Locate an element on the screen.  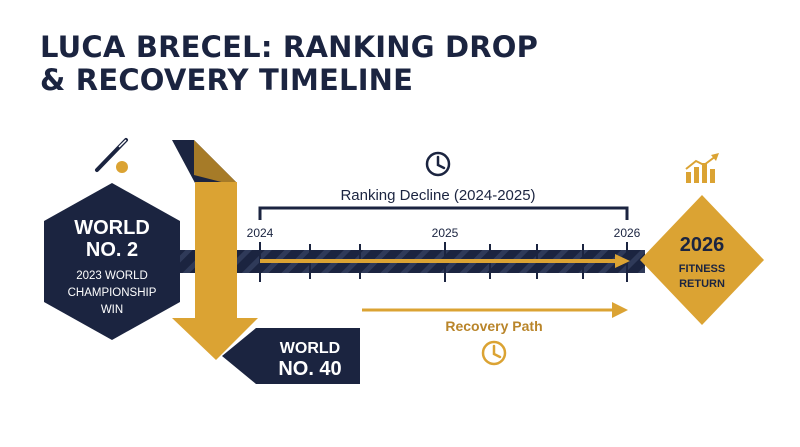
start-badge-caption-2: CHAMPIONSHIP is located at coordinates (112, 293).